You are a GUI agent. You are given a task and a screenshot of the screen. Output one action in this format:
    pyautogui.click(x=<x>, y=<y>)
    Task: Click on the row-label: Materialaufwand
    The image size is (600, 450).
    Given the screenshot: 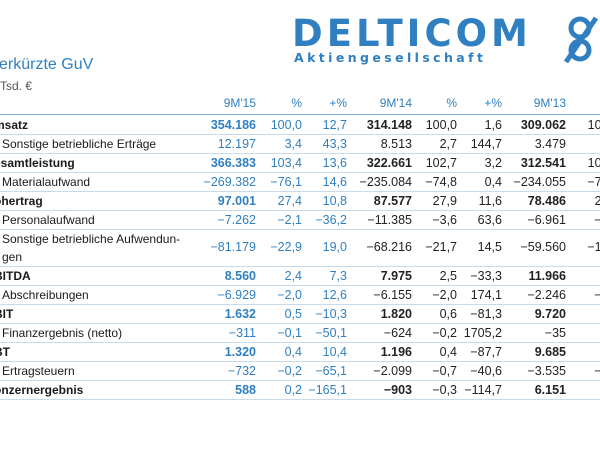 What is the action you would take?
    pyautogui.click(x=46, y=182)
    